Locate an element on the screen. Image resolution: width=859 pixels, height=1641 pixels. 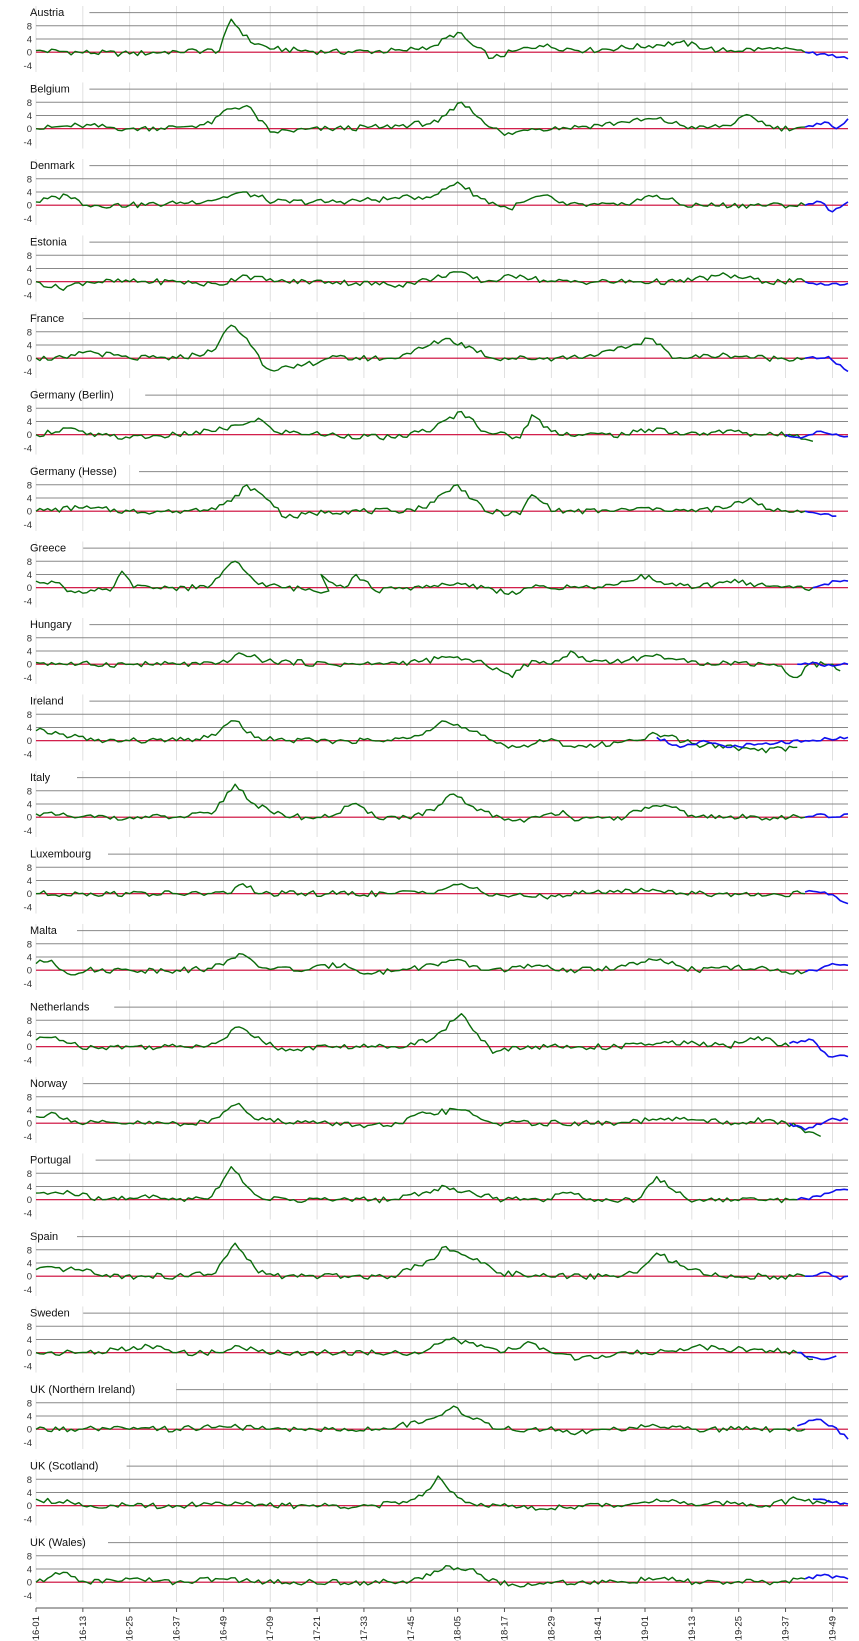
panel-title: Denmark is located at coordinates (52, 166).